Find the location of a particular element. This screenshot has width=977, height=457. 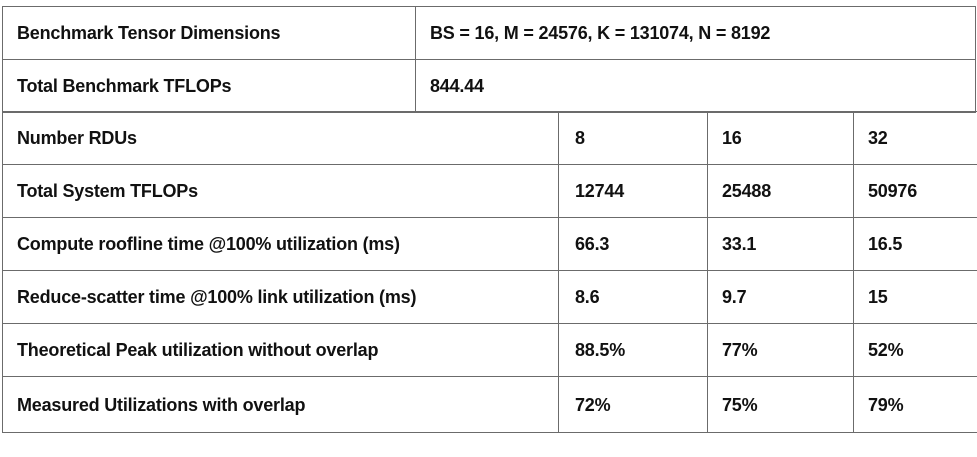

cell-value: 79% is located at coordinates (915, 404).